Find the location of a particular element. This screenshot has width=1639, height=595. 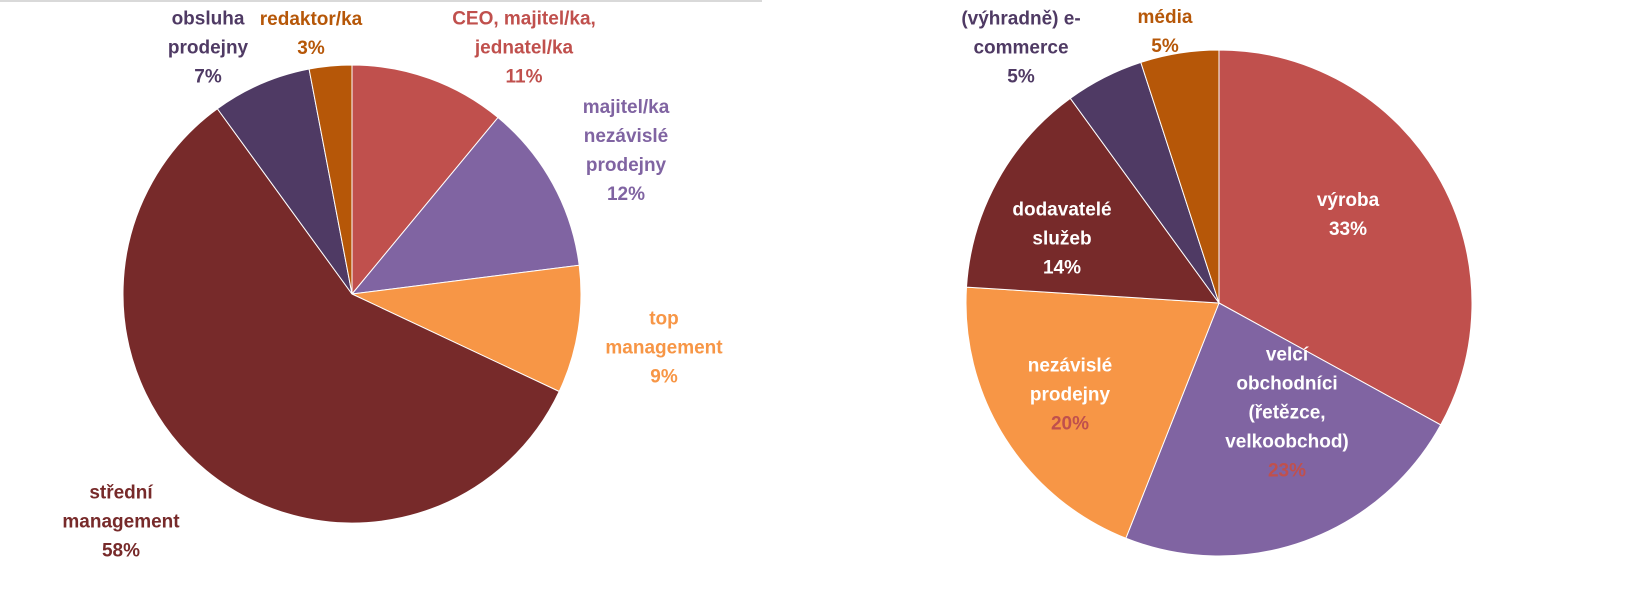

pie1-data-label-ceo-majitel-ka-jednatel-ka: CEO, majitel/ka, jednatel/ka 11% is located at coordinates (524, 48).